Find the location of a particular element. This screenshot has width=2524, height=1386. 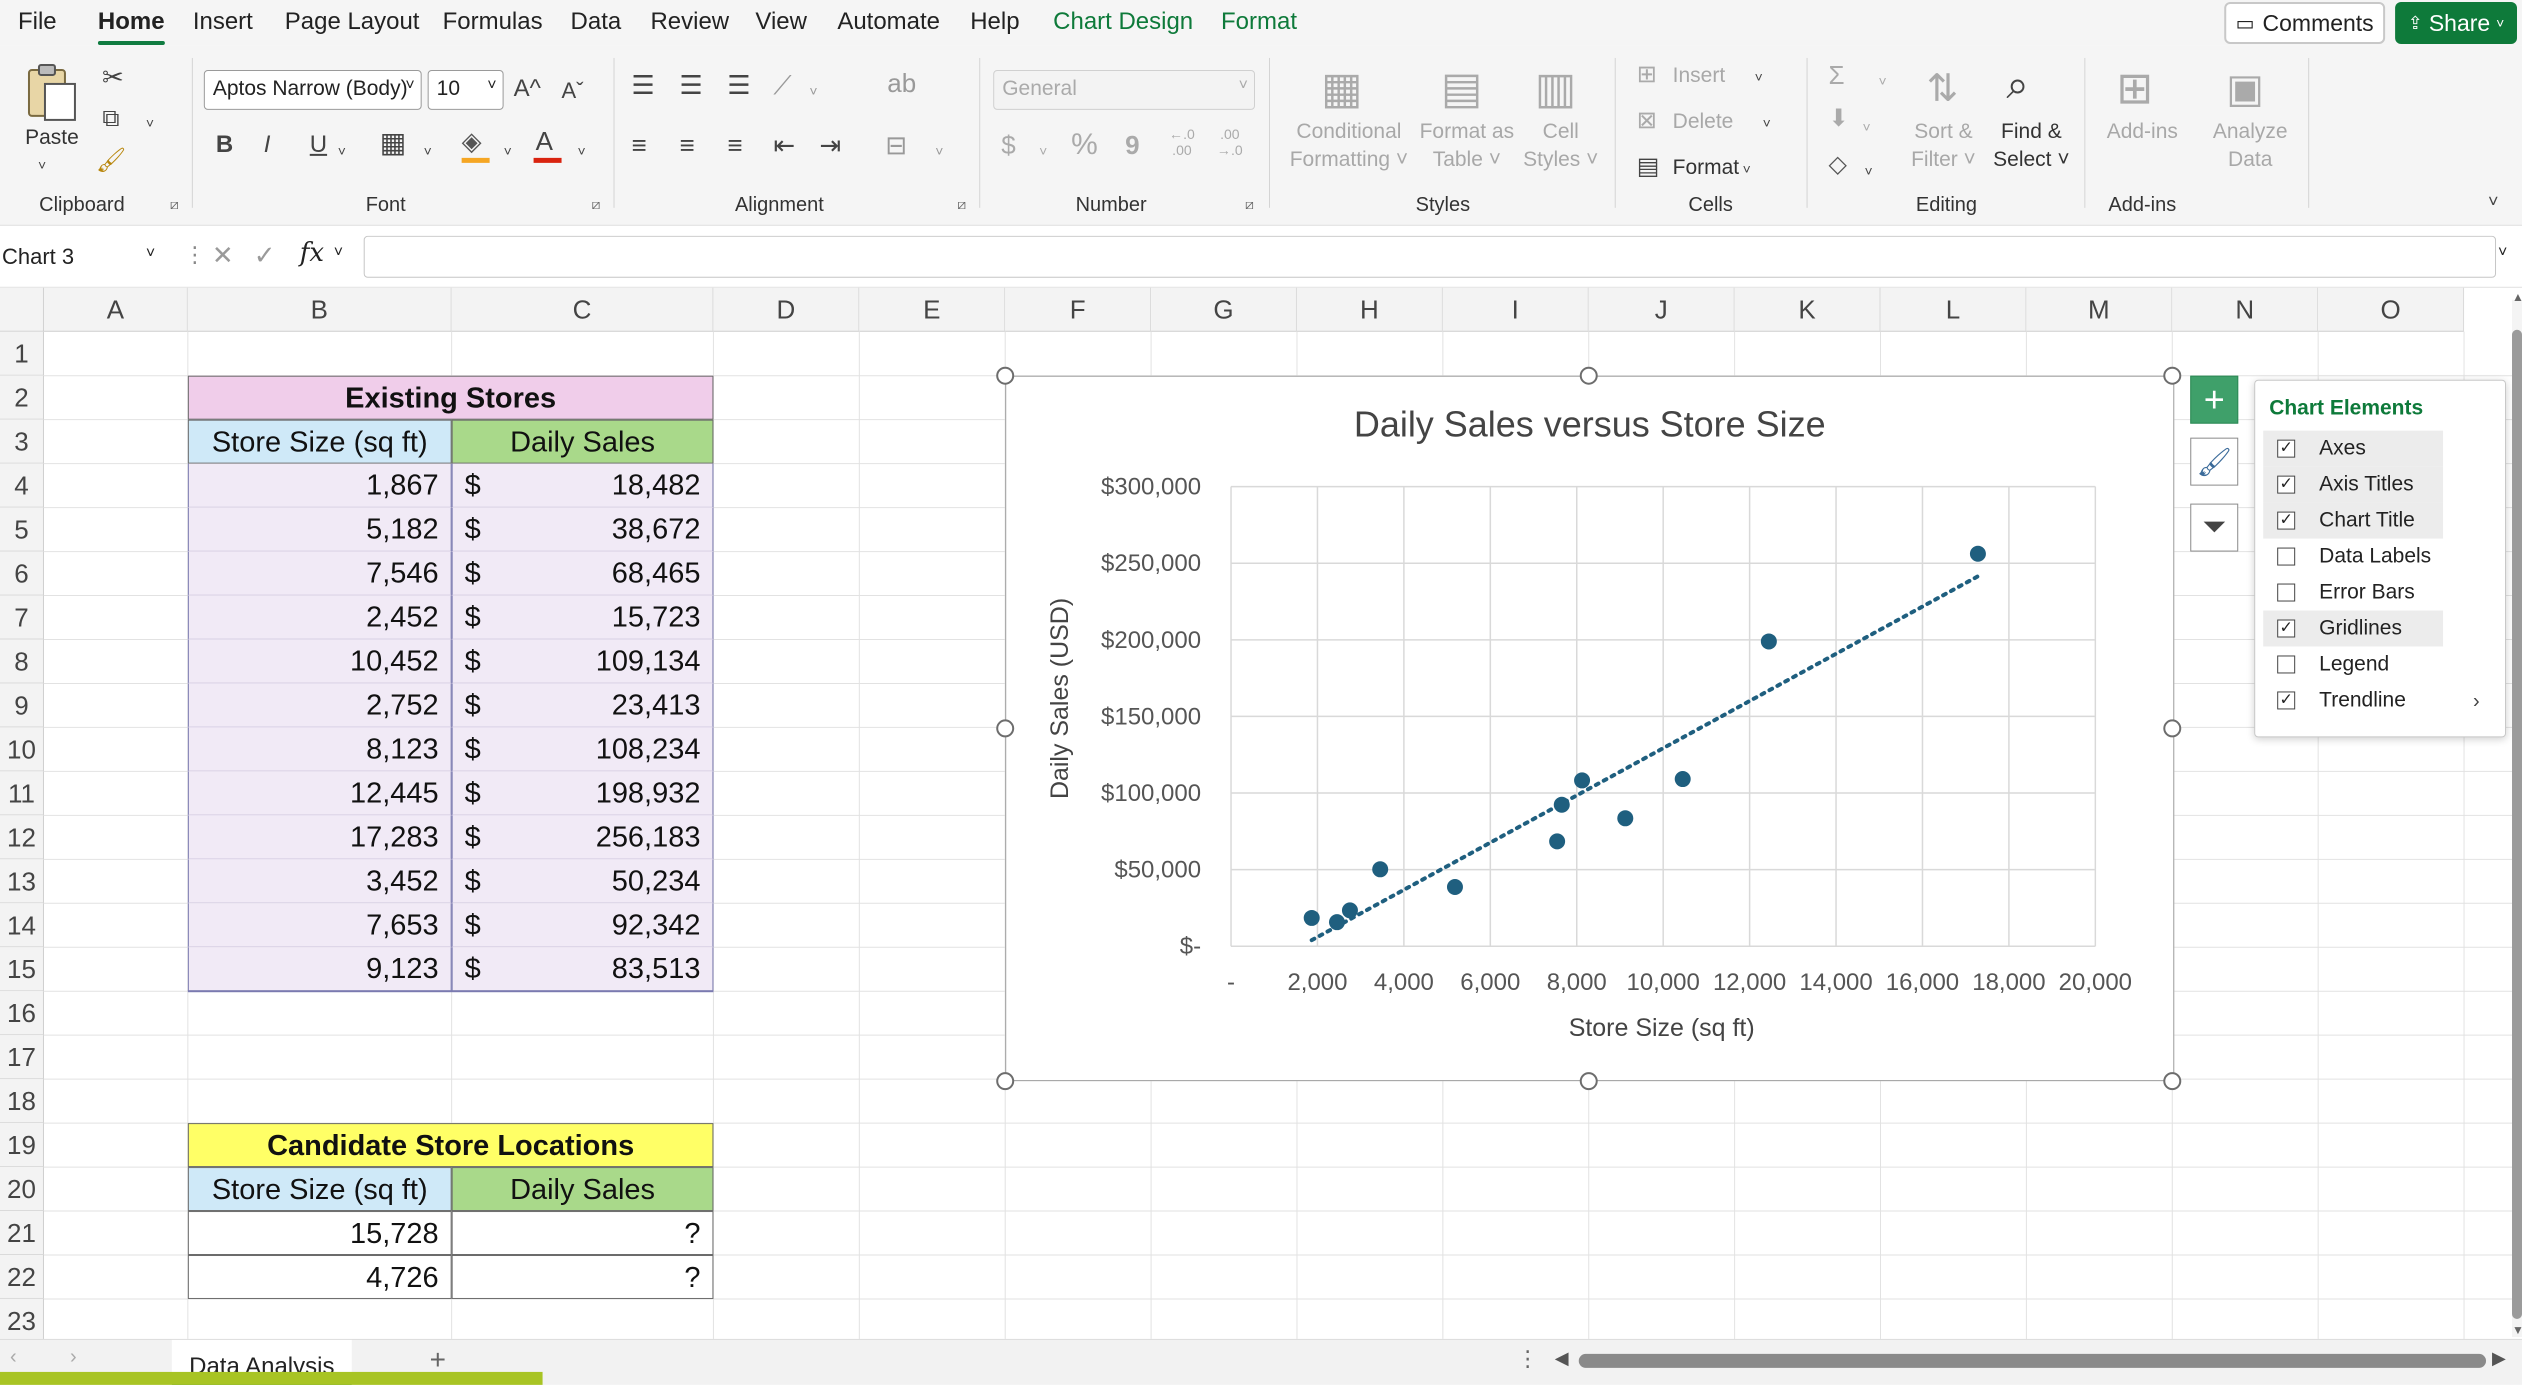

row-header-9: 9 is located at coordinates (22, 705).